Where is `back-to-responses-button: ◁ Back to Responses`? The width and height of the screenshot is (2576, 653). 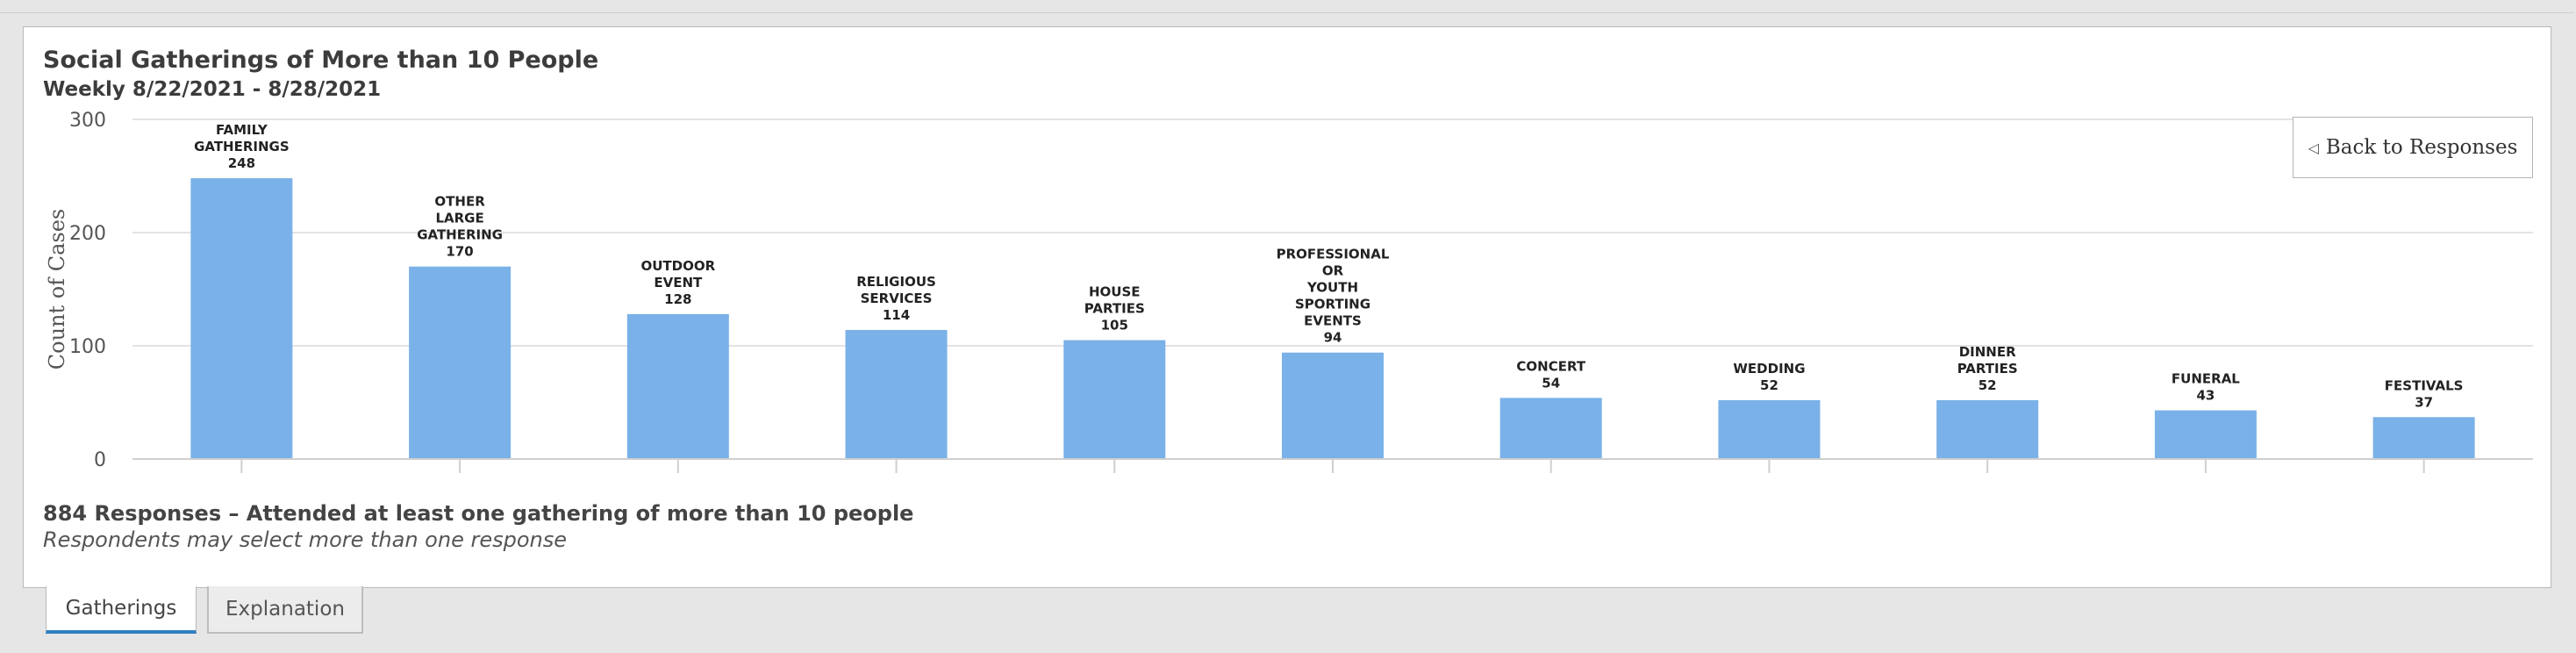 back-to-responses-button: ◁ Back to Responses is located at coordinates (2413, 147).